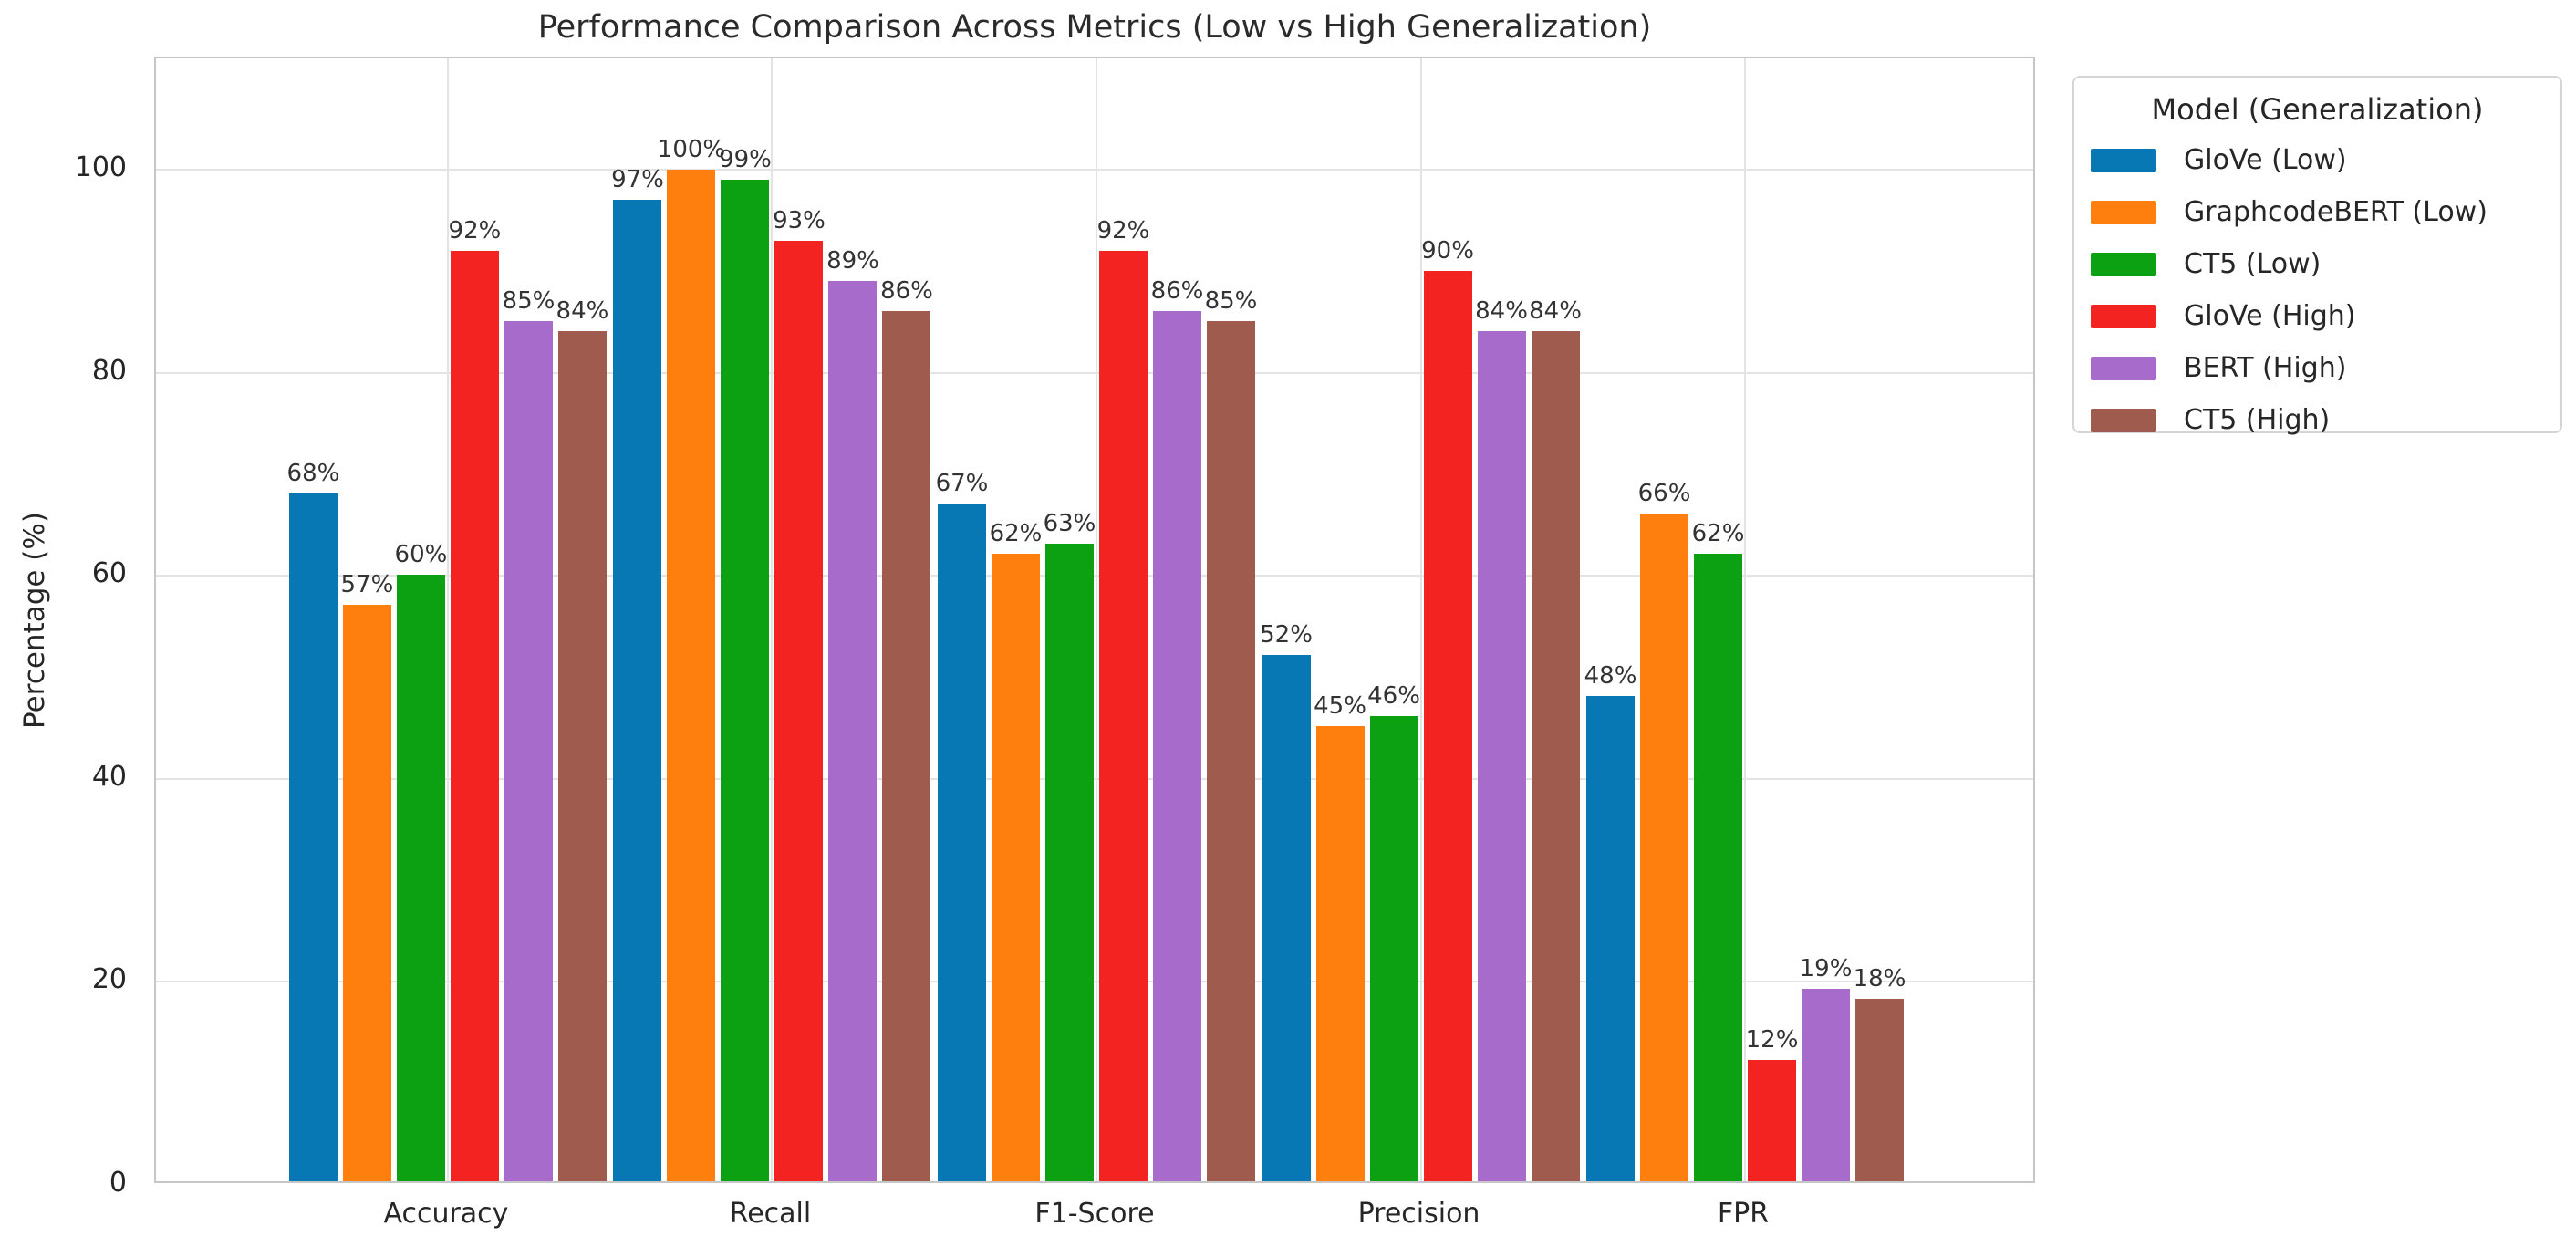 The height and width of the screenshot is (1257, 2576). I want to click on x-tick-label: Recall, so click(770, 1214).